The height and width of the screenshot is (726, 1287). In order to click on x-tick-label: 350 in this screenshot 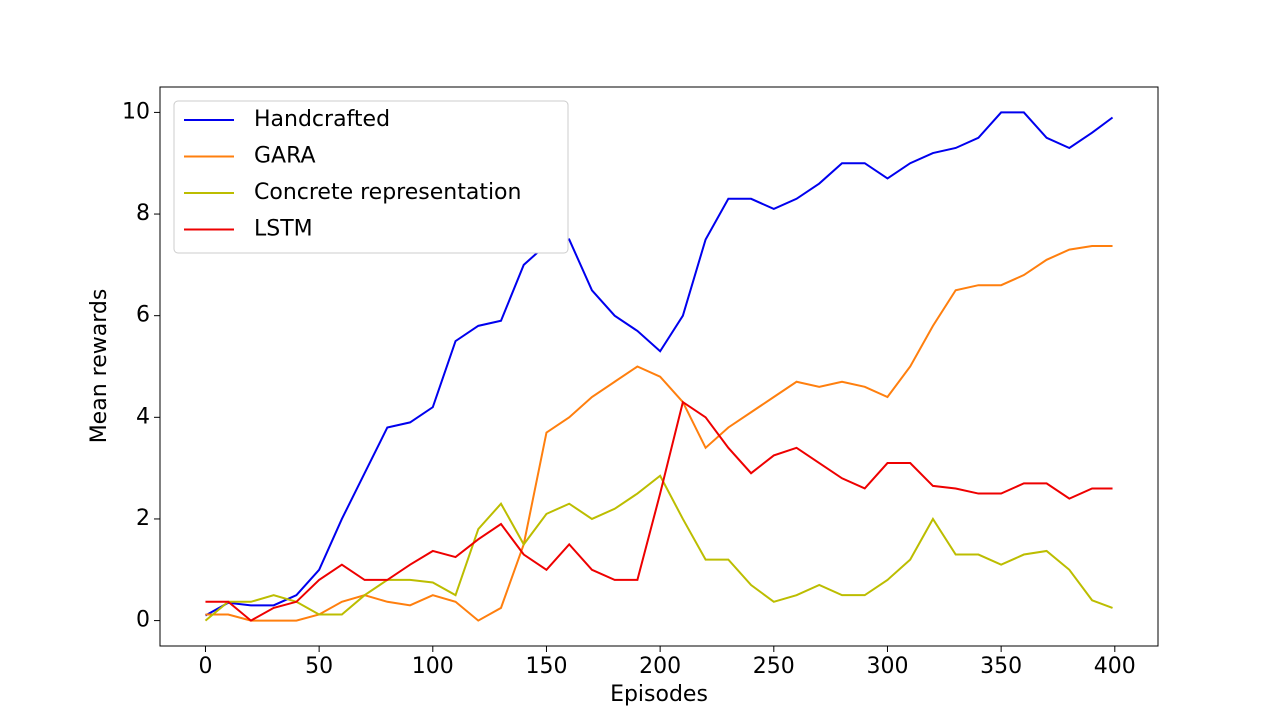, I will do `click(1001, 666)`.